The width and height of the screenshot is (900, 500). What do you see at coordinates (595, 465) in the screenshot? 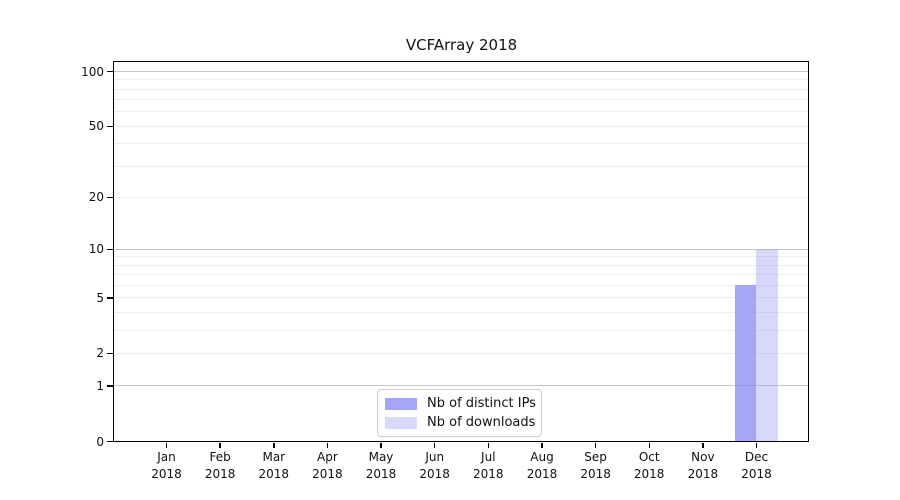
I see `x-tick-label: Sep 2018` at bounding box center [595, 465].